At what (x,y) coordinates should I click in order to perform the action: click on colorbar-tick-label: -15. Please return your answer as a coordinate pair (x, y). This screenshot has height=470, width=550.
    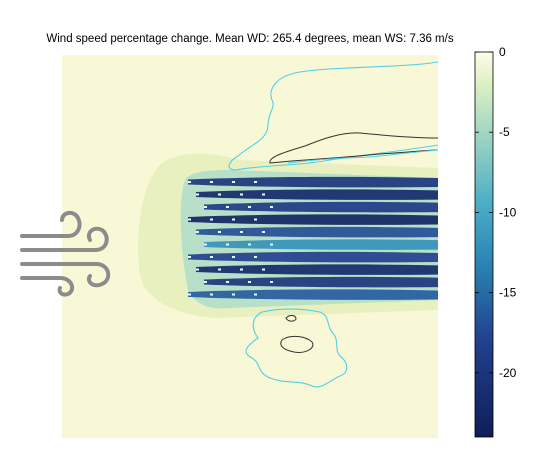
    Looking at the image, I should click on (508, 293).